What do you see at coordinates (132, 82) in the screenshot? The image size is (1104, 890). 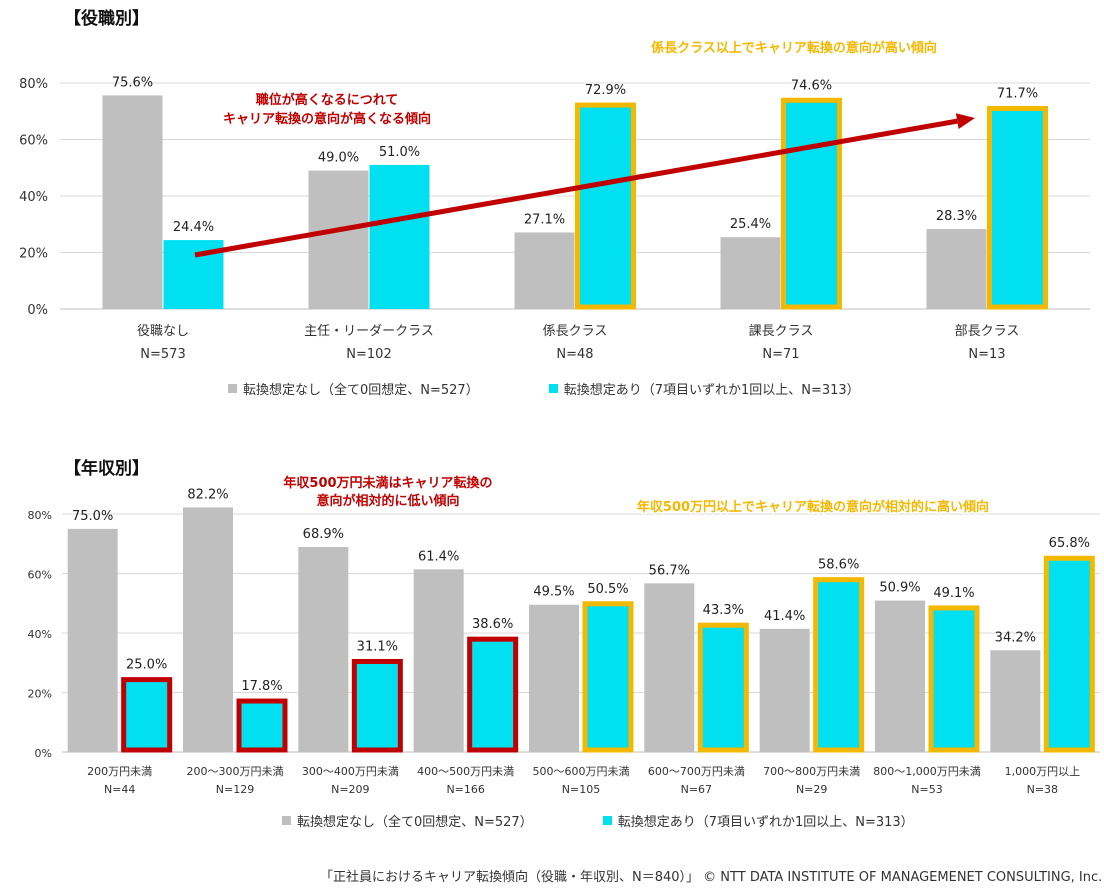 I see `data-label-series1: 75.6%` at bounding box center [132, 82].